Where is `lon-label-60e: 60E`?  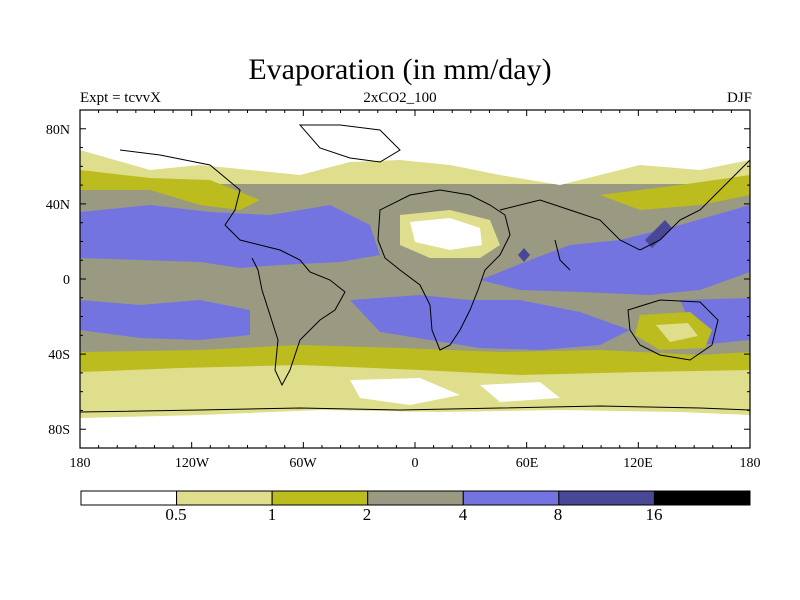
lon-label-60e: 60E is located at coordinates (527, 463).